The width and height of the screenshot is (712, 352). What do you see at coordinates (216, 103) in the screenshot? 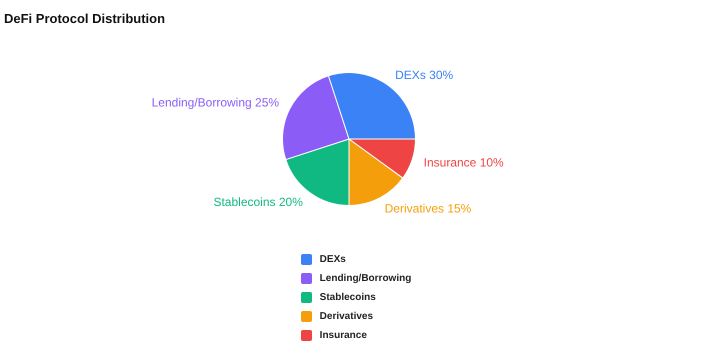
I see `category-label: Lending/Borrowing 25%` at bounding box center [216, 103].